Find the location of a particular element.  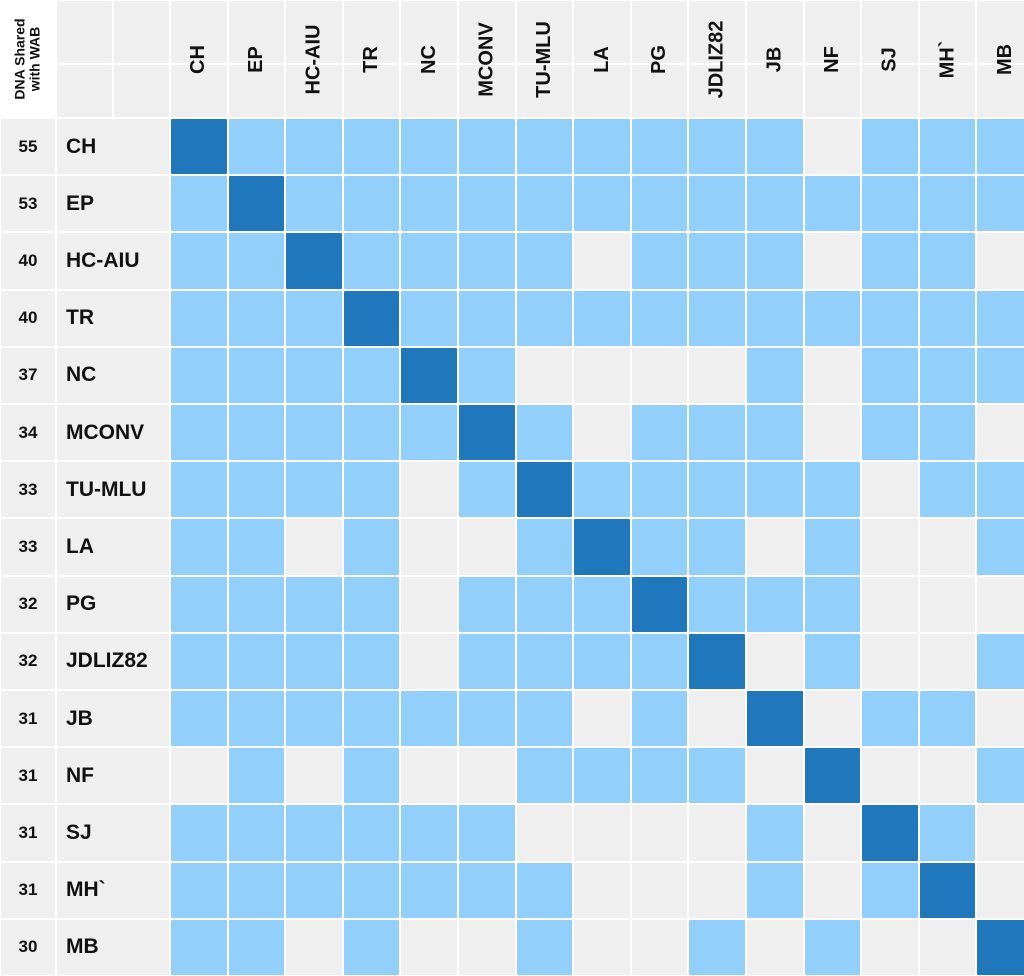

column-label-text: EP is located at coordinates (255, 59).